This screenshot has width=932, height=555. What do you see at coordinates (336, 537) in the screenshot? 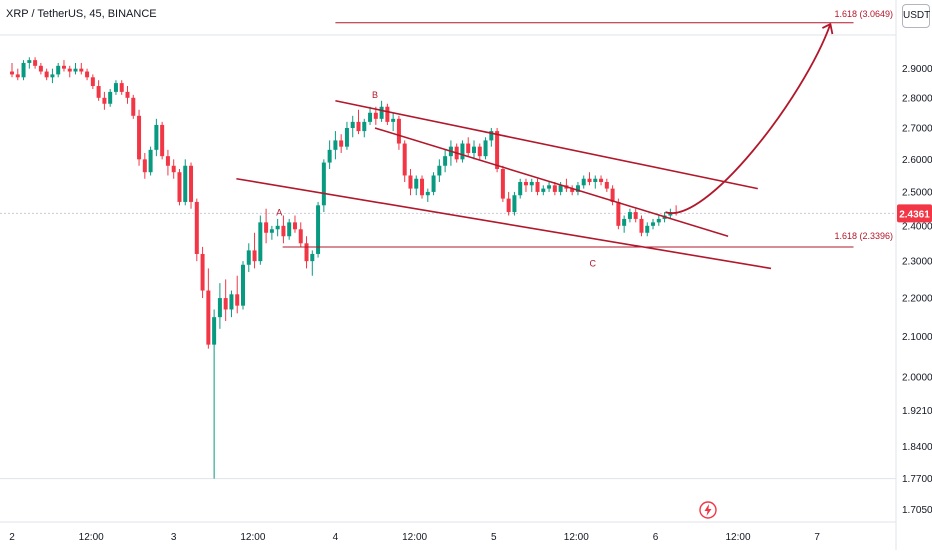
I see `x-tick-label: 4` at bounding box center [336, 537].